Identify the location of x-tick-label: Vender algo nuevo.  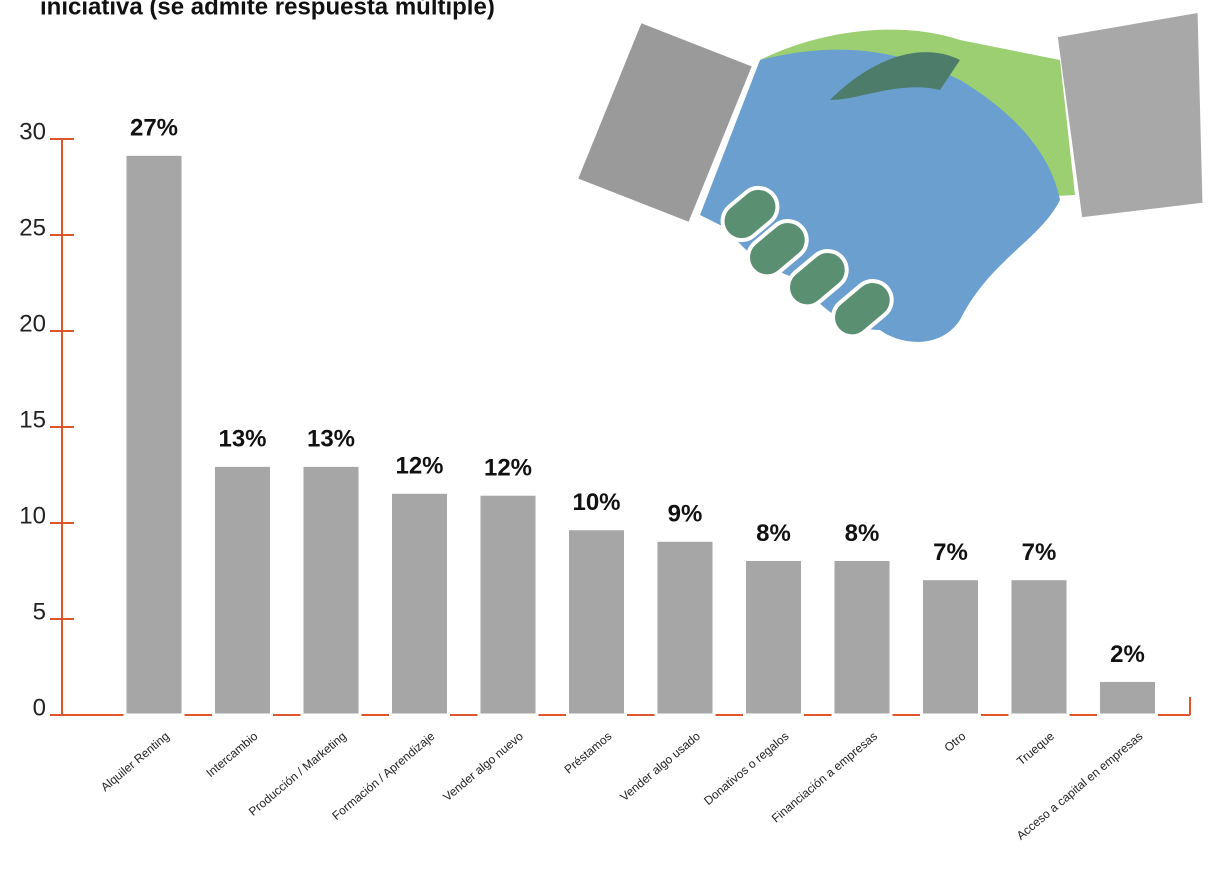
(483, 766).